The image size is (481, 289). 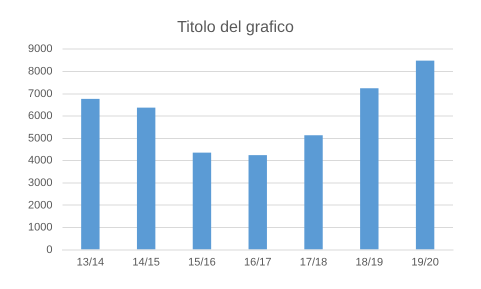 I want to click on x-tick-label: 17/18, so click(x=314, y=262).